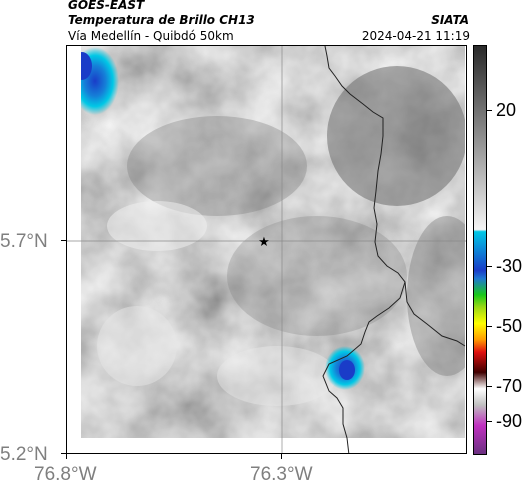  Describe the element at coordinates (509, 326) in the screenshot. I see `colorbar-label: -50` at that location.